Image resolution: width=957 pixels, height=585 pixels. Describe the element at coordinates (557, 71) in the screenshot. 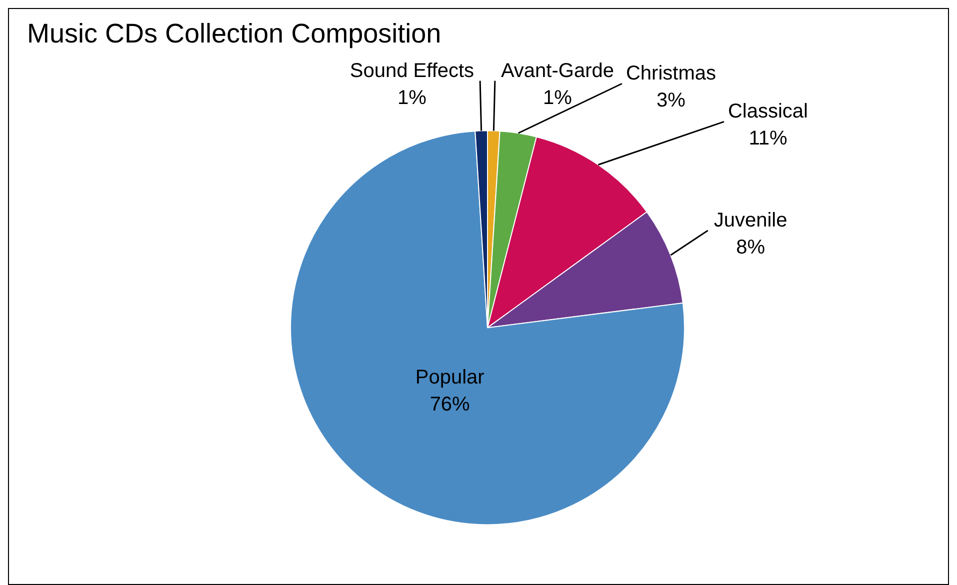

I see `slice-label: Avant-Garde` at that location.